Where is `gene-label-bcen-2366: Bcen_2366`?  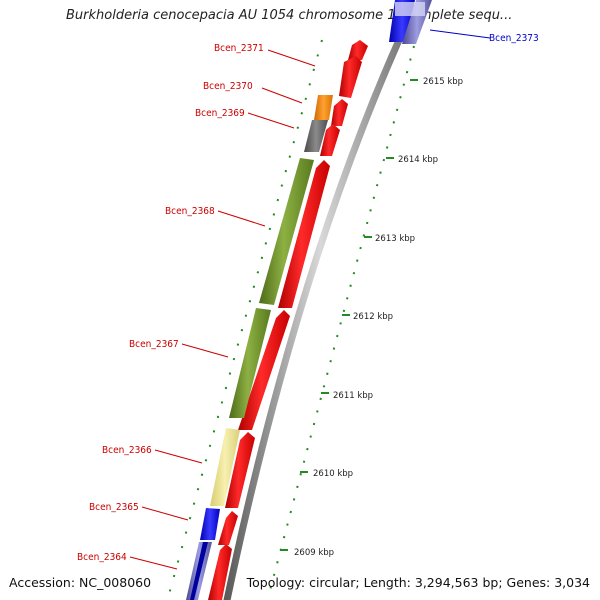 gene-label-bcen-2366: Bcen_2366 is located at coordinates (127, 450).